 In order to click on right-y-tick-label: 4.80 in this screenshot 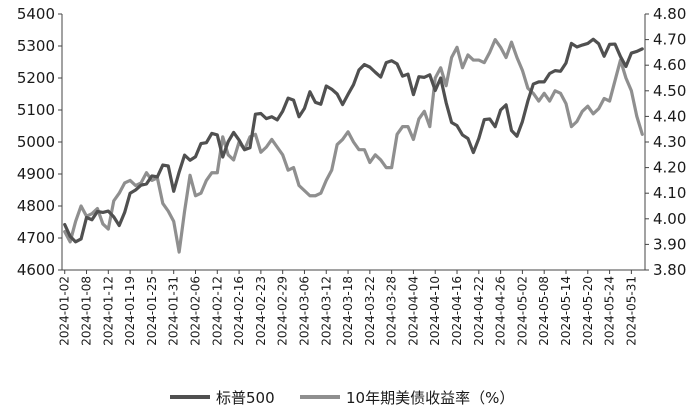, I will do `click(669, 14)`.